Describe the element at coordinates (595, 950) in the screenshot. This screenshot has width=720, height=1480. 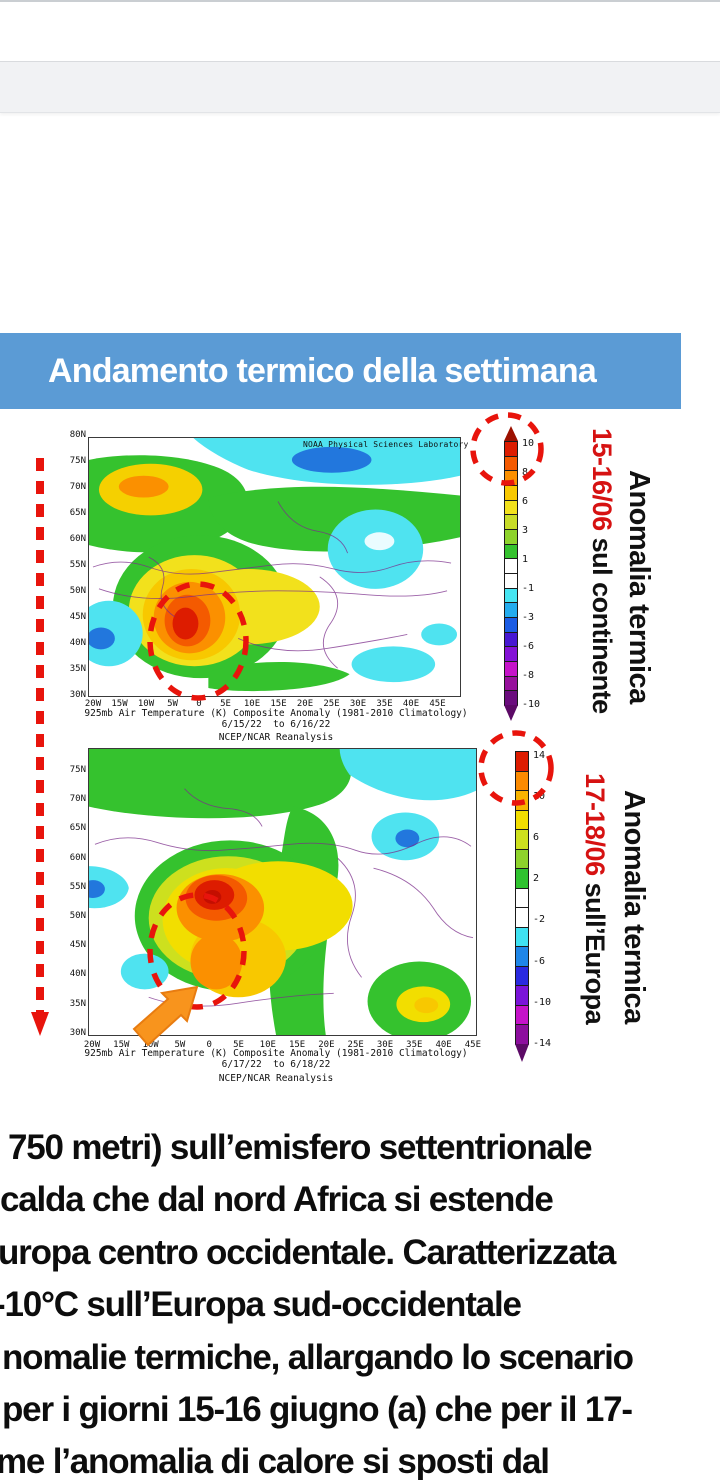
I see `map2-date-suffix: sull’Europa` at that location.